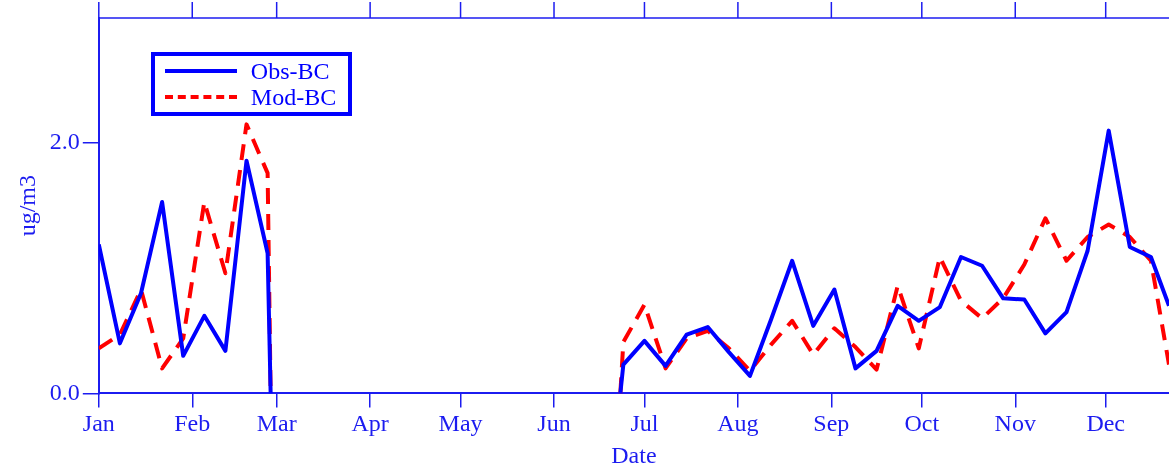  What do you see at coordinates (644, 423) in the screenshot?
I see `x-tick-label: Jul` at bounding box center [644, 423].